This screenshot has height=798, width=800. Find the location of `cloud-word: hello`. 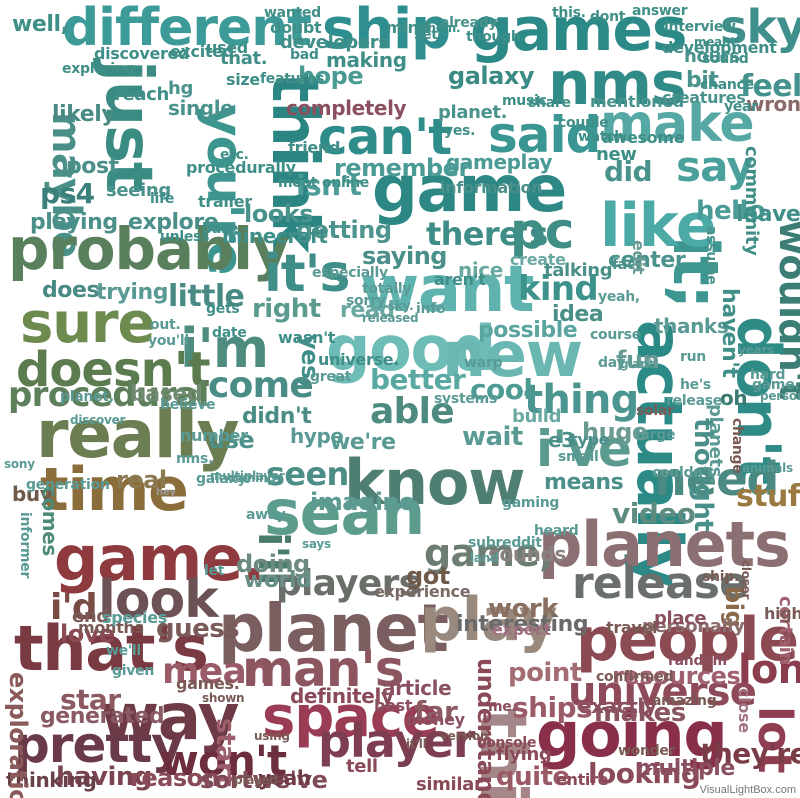

cloud-word: hello is located at coordinates (731, 211).